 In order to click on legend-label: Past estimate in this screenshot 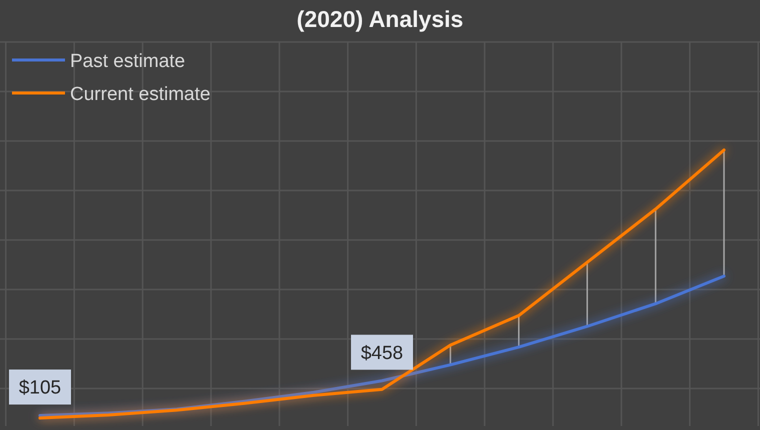, I will do `click(128, 61)`.